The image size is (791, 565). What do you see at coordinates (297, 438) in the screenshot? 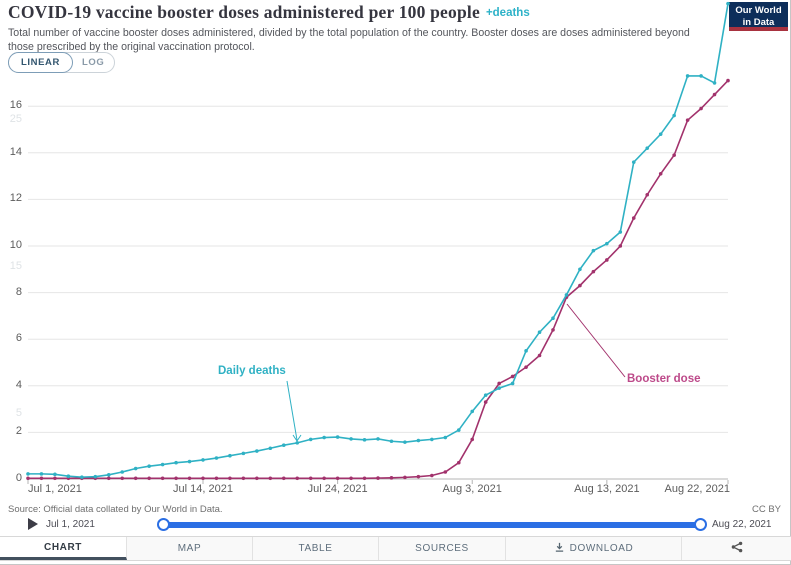
I see `daily-deaths-leader-arrow` at bounding box center [297, 438].